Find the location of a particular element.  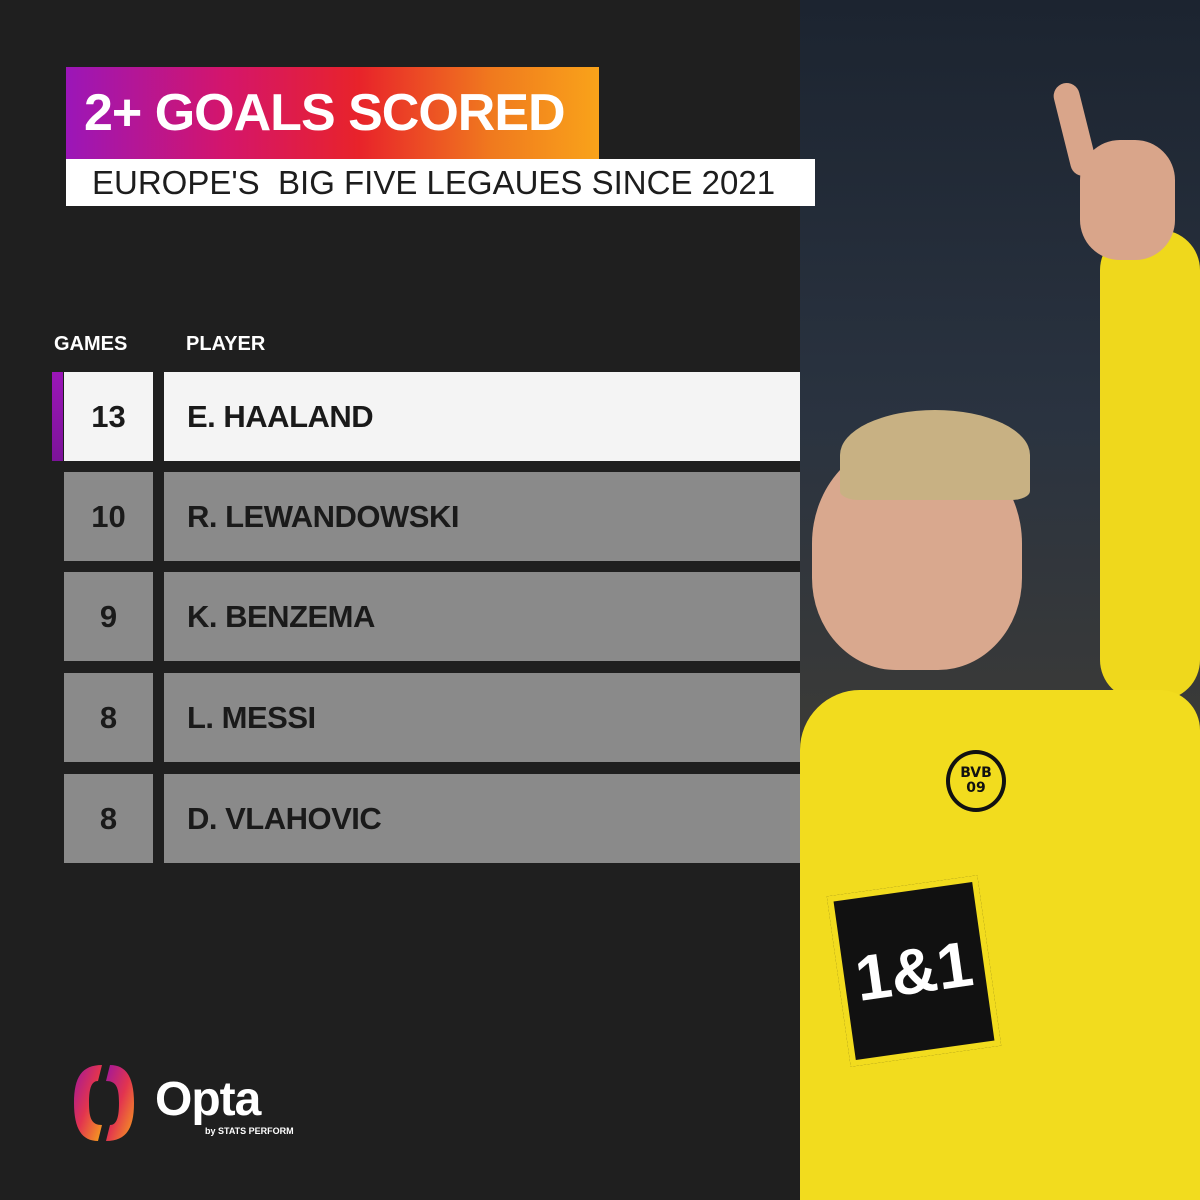

highlight-accent is located at coordinates (57, 416).